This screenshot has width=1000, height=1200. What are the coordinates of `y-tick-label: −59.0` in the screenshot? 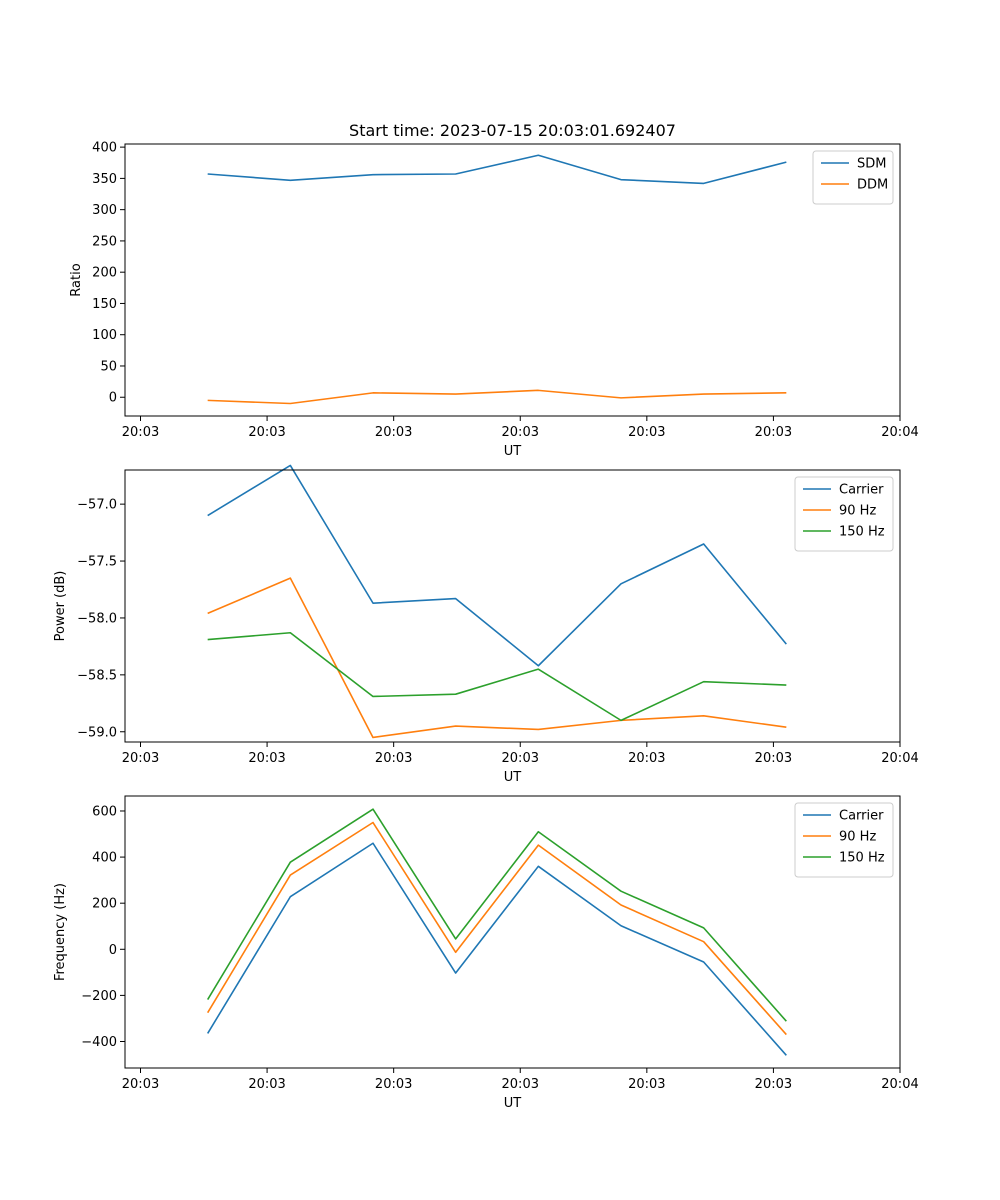 It's located at (97, 732).